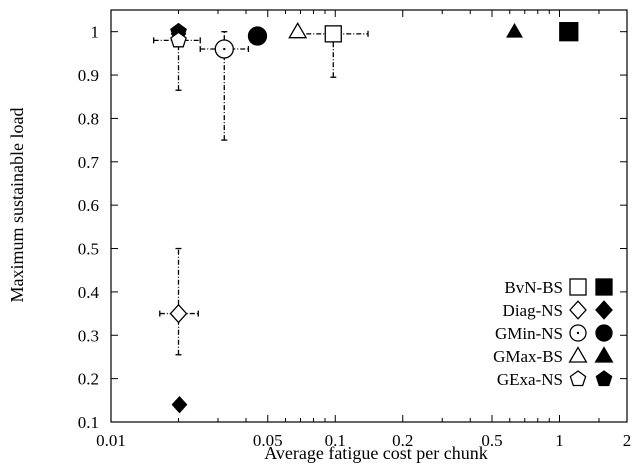 This screenshot has height=464, width=639. What do you see at coordinates (604, 287) in the screenshot?
I see `legend-filled-bvn-bs` at bounding box center [604, 287].